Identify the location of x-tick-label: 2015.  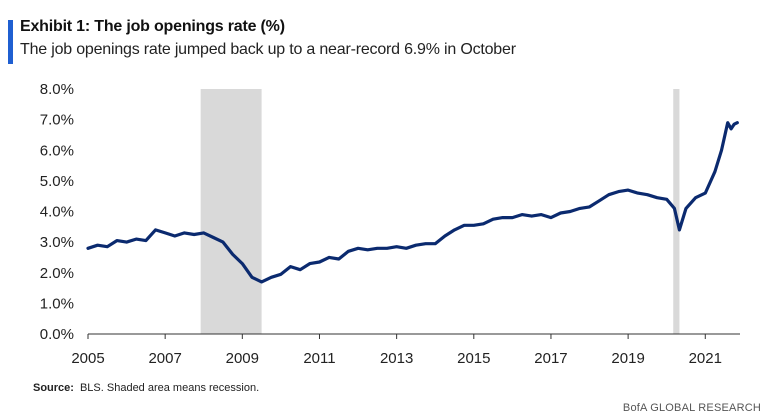
(473, 358).